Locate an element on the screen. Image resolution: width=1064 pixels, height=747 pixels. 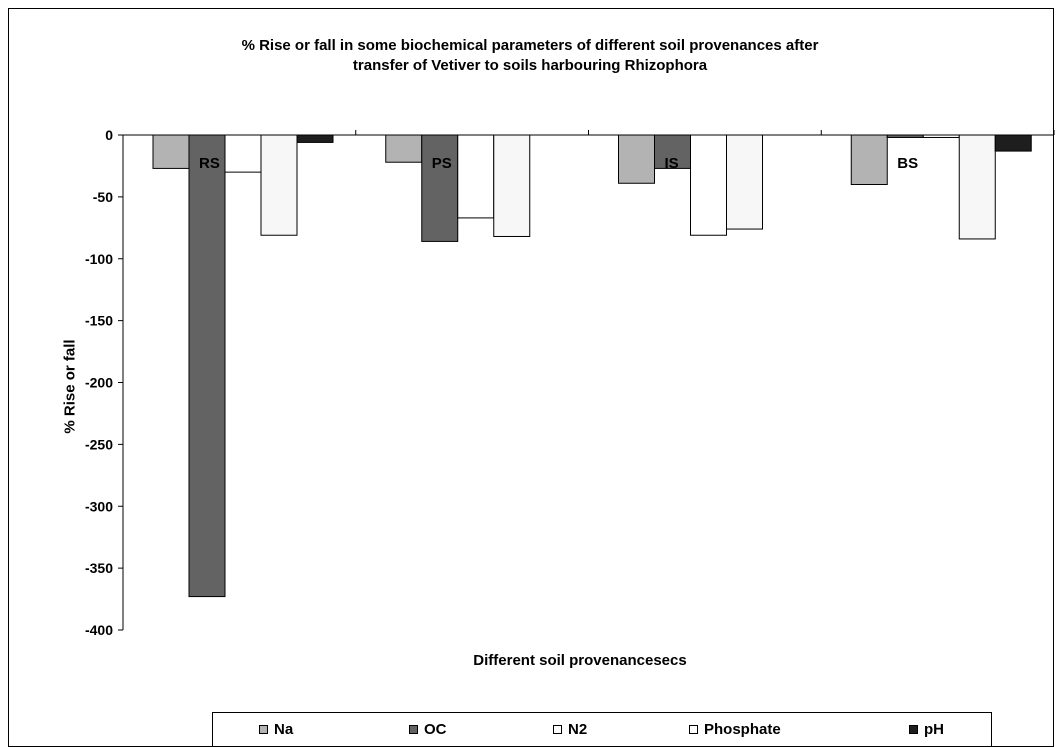
bar-n2-rs is located at coordinates (243, 153).